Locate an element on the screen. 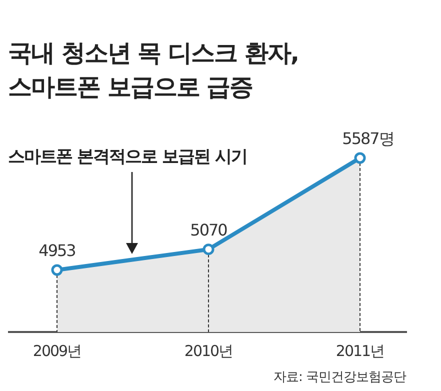 Image resolution: width=441 pixels, height=391 pixels. chart-title: 국내 청소년 목 디스크 환자, 스마트폰 보급으로 급증 is located at coordinates (154, 70).